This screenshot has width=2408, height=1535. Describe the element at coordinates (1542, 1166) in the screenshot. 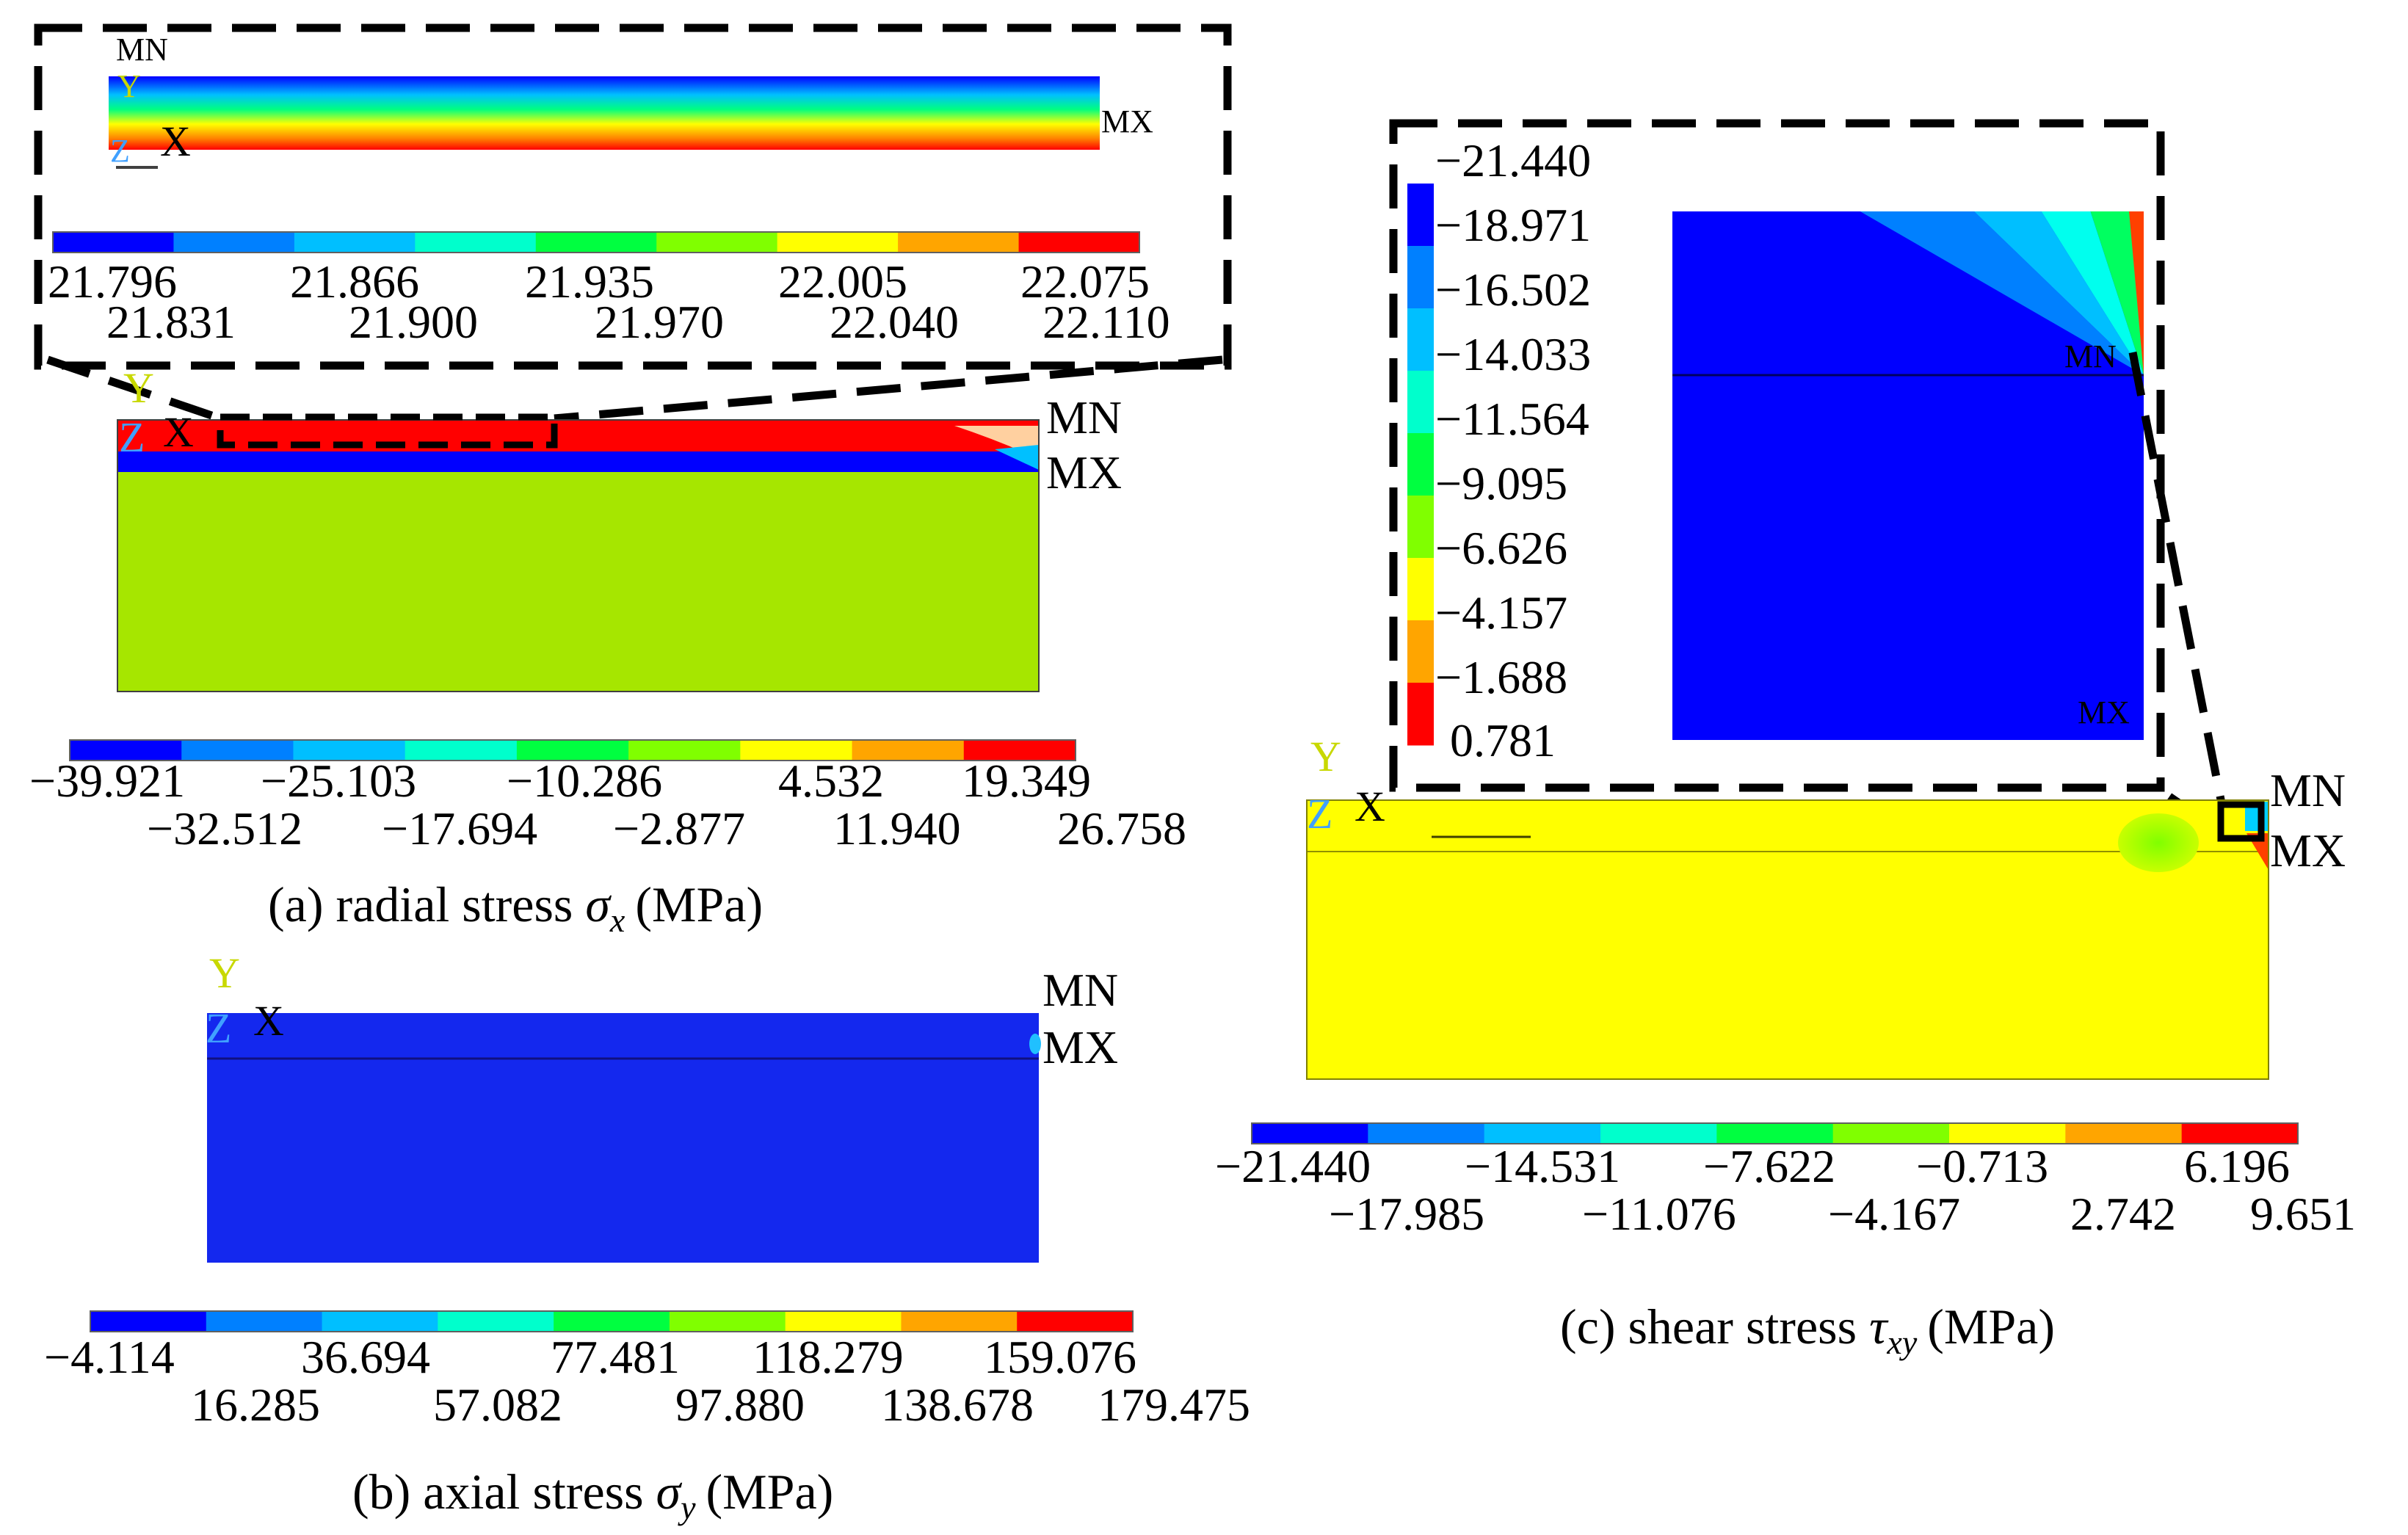

I see `legend-label: −14.531` at that location.